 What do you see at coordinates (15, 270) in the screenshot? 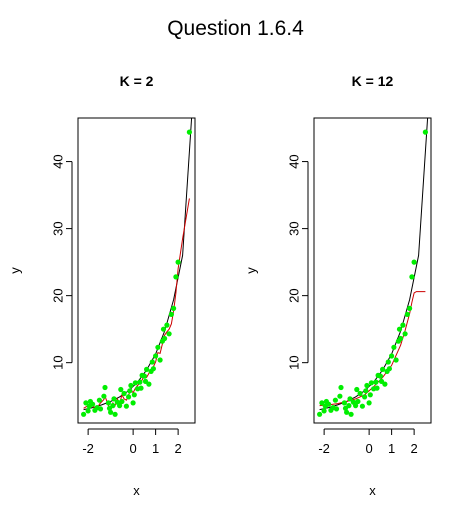
I see `y-axis-label: y` at bounding box center [15, 270].